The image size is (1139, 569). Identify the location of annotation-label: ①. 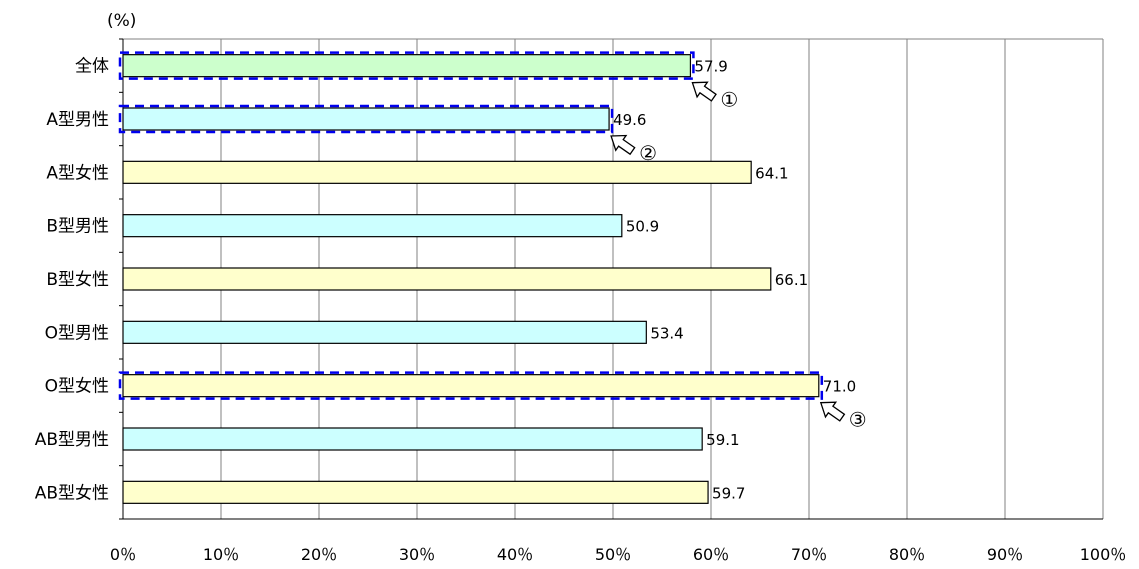
(729, 100).